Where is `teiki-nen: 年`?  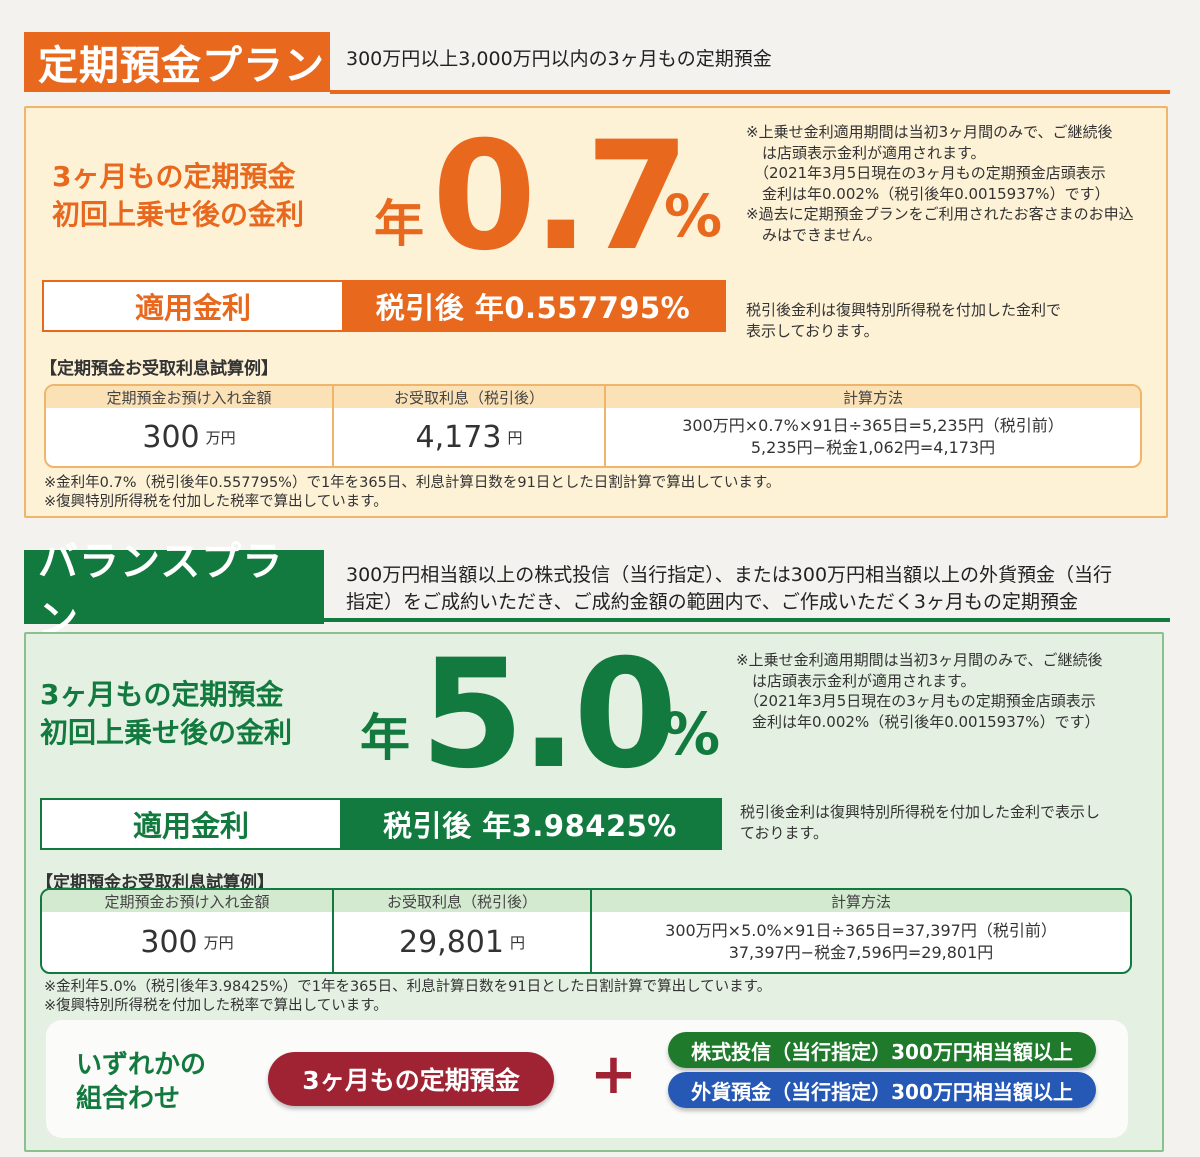 teiki-nen: 年 is located at coordinates (399, 224).